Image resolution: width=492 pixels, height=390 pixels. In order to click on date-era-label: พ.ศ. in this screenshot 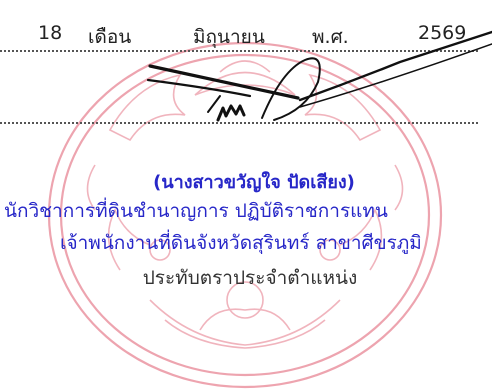, I will do `click(330, 37)`.